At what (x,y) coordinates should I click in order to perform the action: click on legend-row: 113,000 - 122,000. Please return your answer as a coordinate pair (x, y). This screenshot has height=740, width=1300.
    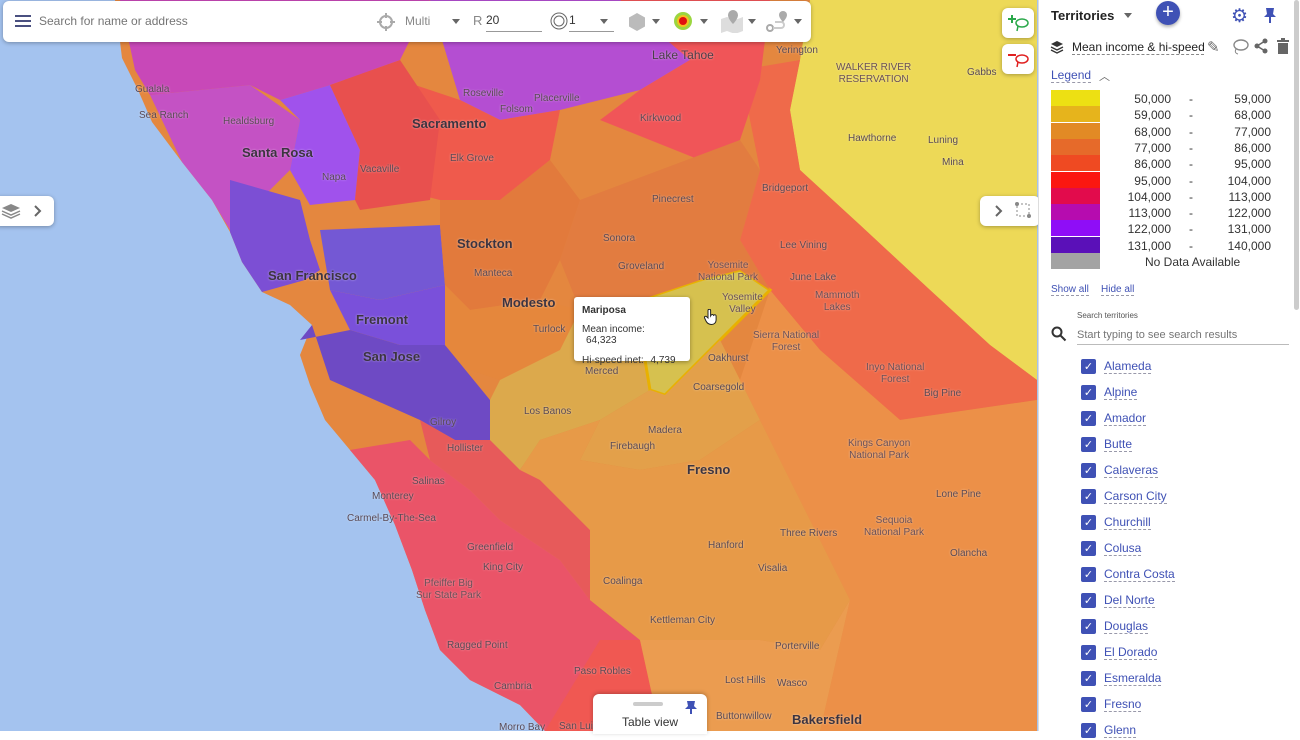
    Looking at the image, I should click on (1161, 212).